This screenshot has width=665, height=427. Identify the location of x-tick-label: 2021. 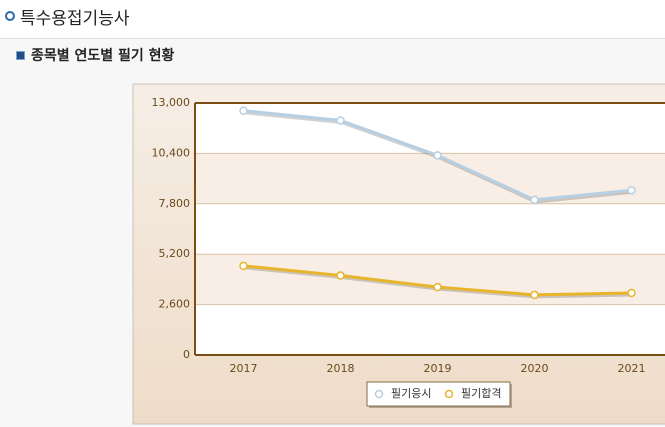
(632, 368).